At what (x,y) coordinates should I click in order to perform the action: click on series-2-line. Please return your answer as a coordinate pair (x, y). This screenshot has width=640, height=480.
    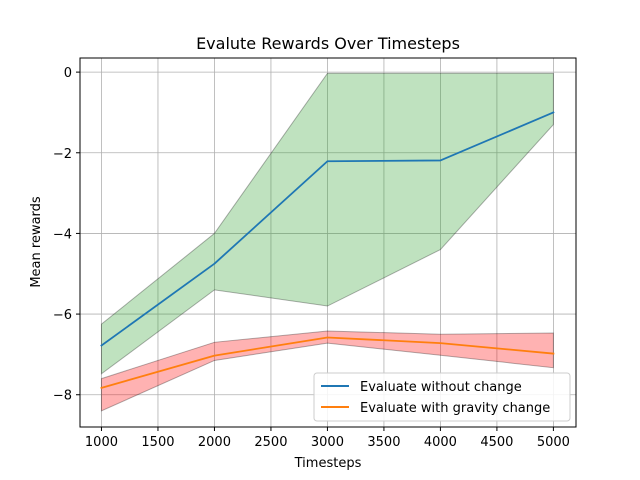
    Looking at the image, I should click on (327, 362).